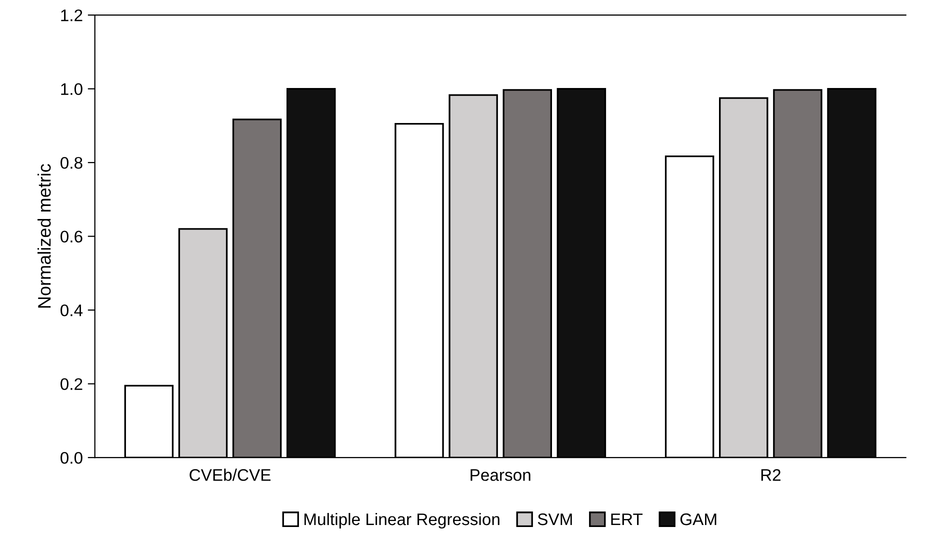 The image size is (930, 558). I want to click on y-tick-label: 0.2, so click(71, 384).